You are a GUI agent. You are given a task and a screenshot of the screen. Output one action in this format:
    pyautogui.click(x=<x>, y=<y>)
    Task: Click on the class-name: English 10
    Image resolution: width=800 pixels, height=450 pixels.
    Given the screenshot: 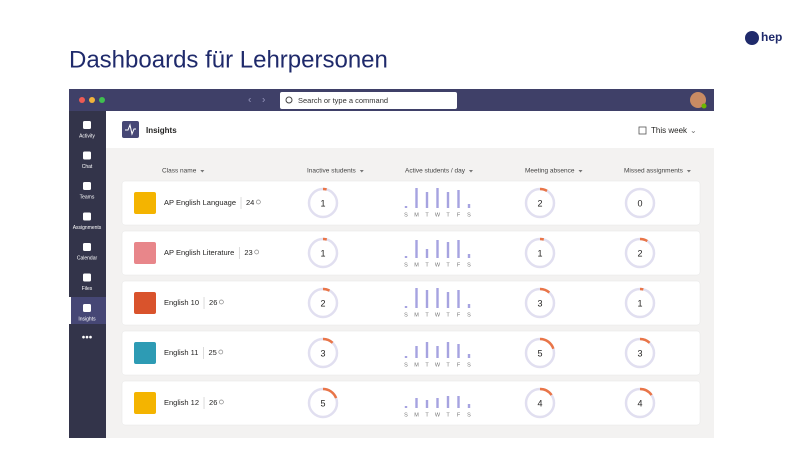 What is the action you would take?
    pyautogui.click(x=181, y=302)
    